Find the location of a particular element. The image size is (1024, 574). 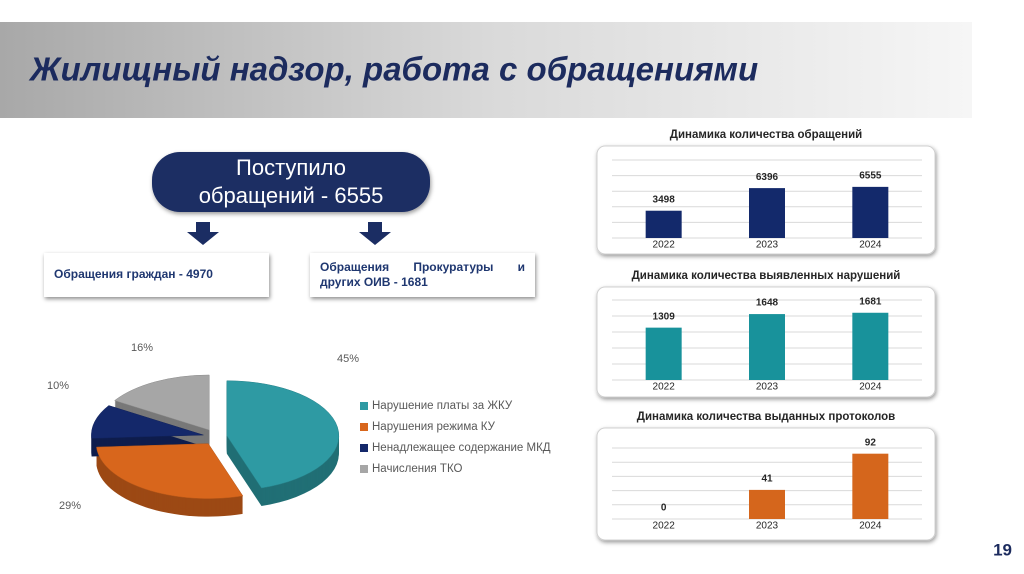

legend-label: Начисления ТКО is located at coordinates (417, 469).